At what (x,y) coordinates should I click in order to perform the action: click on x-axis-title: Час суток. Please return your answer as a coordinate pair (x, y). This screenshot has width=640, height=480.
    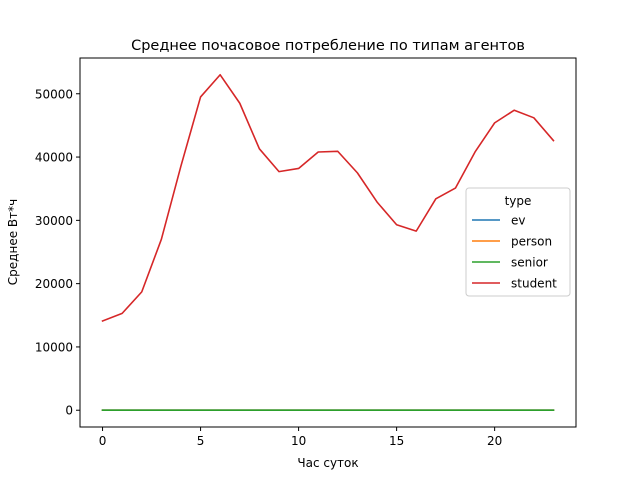
    Looking at the image, I should click on (327, 463).